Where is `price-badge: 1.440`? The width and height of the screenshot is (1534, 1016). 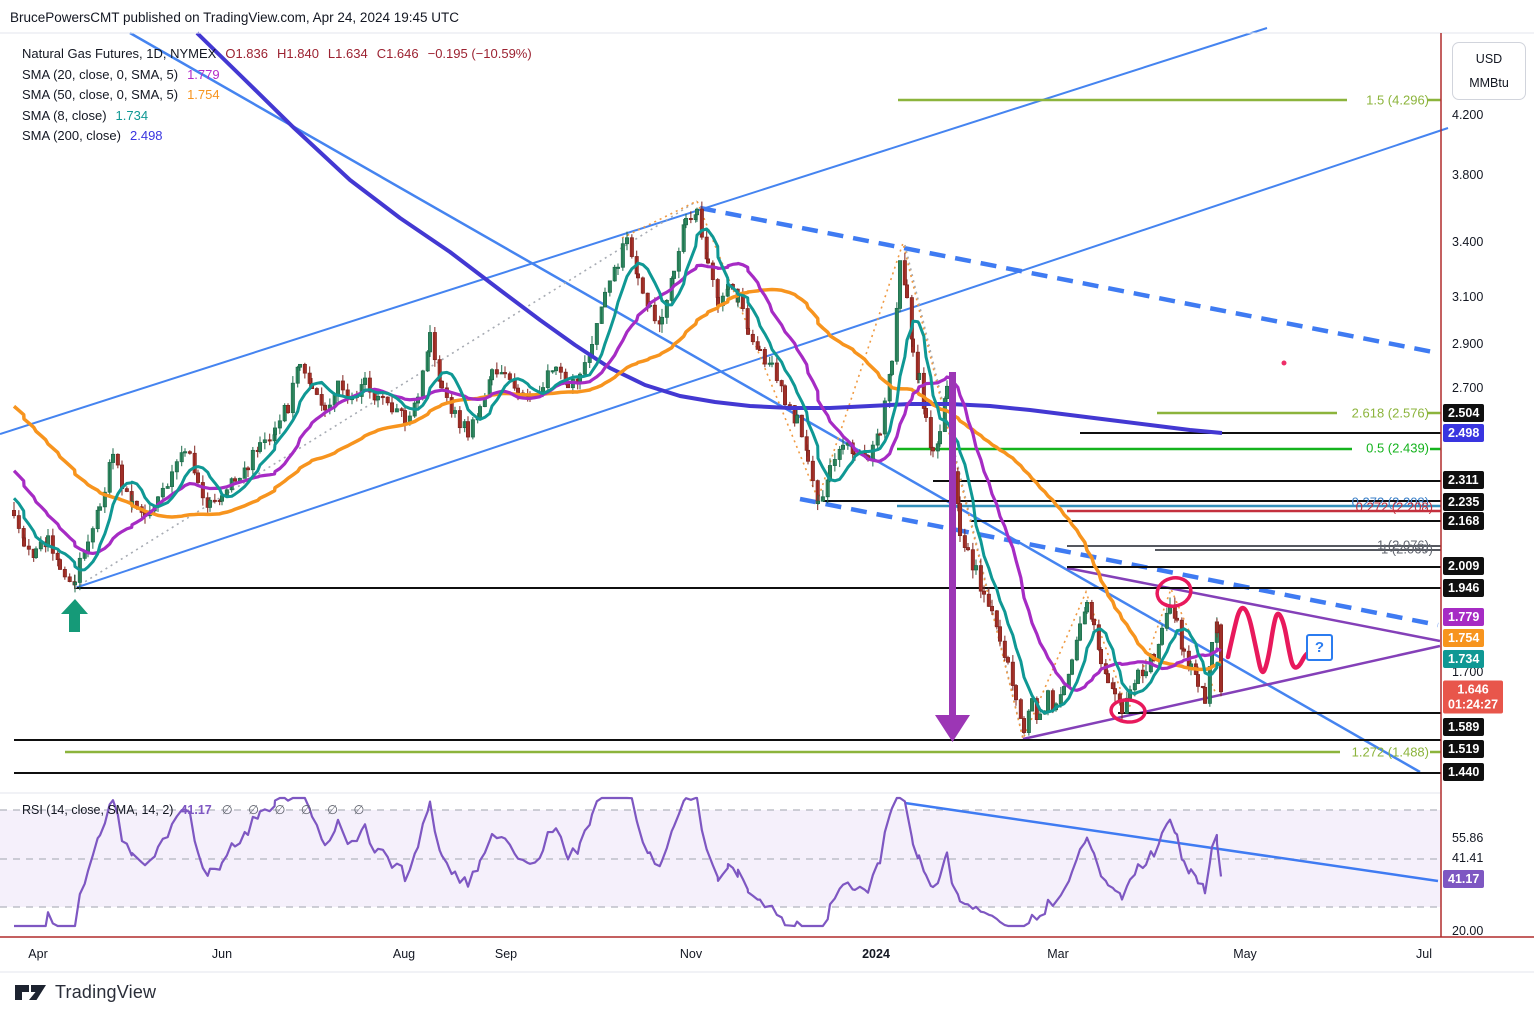
price-badge: 1.440 is located at coordinates (1464, 772).